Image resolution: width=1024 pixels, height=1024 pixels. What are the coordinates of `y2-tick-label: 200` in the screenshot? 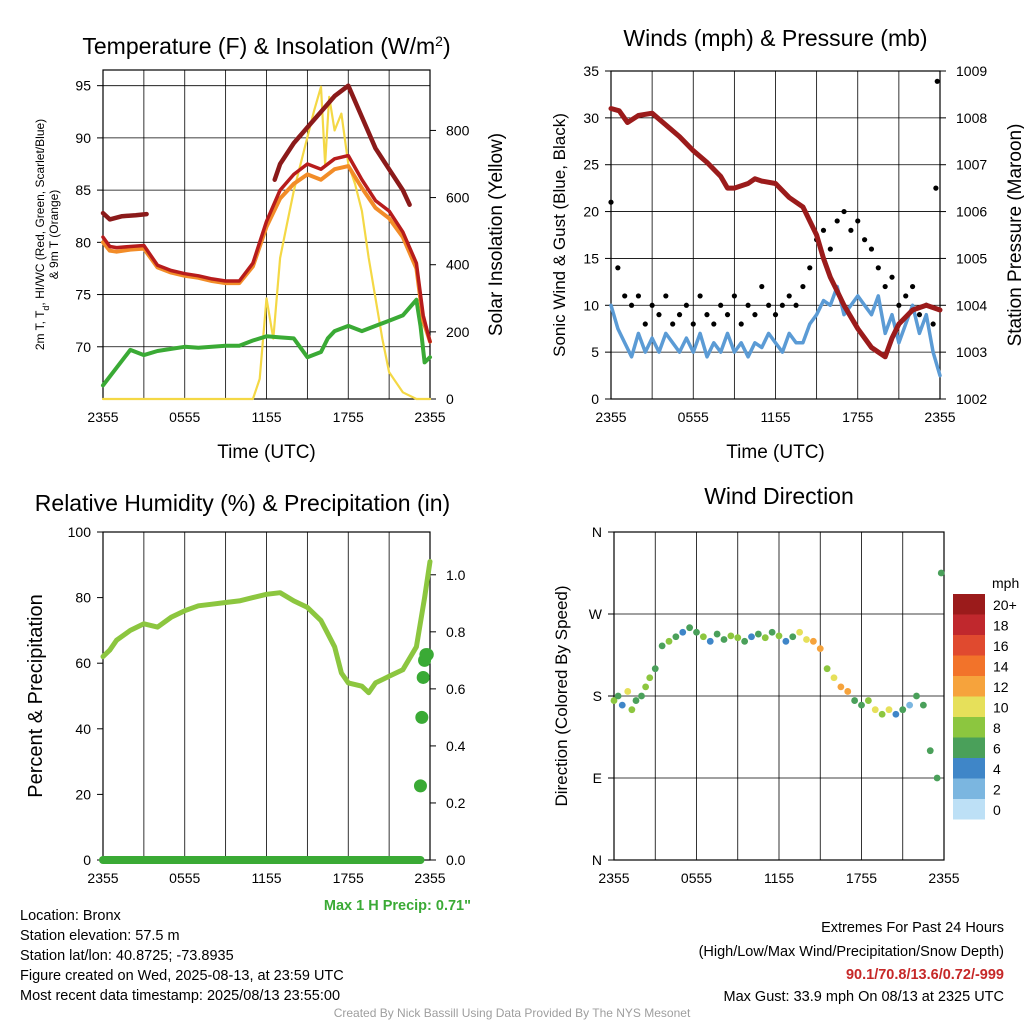 It's located at (458, 332).